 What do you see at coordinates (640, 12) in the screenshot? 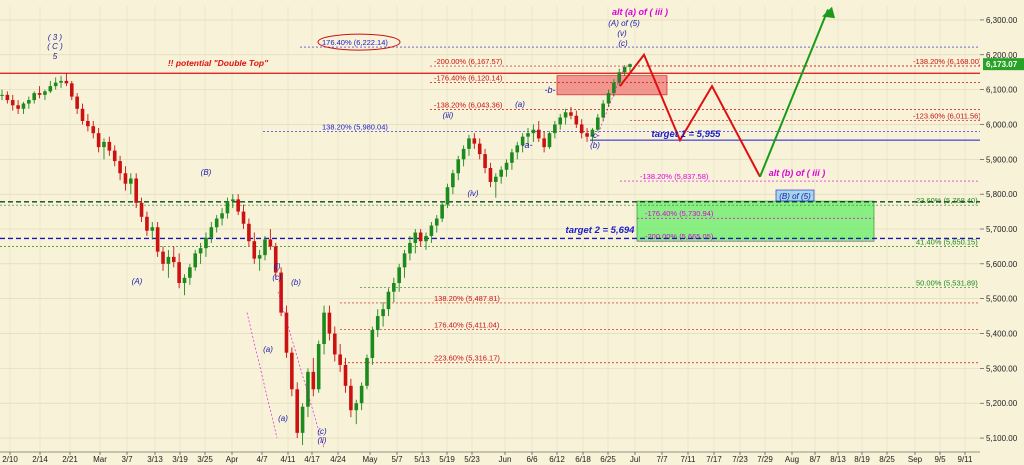
I see `label-alt-a: alt (a) of ( iii )` at bounding box center [640, 12].